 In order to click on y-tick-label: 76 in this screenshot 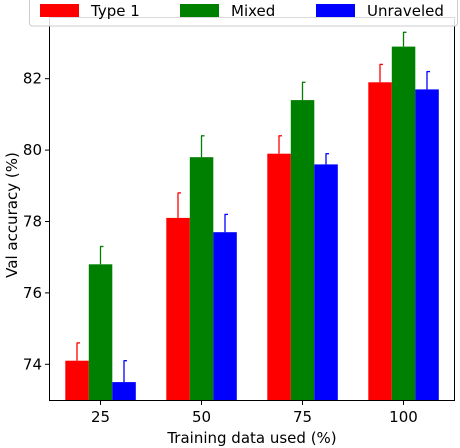, I will do `click(32, 293)`.